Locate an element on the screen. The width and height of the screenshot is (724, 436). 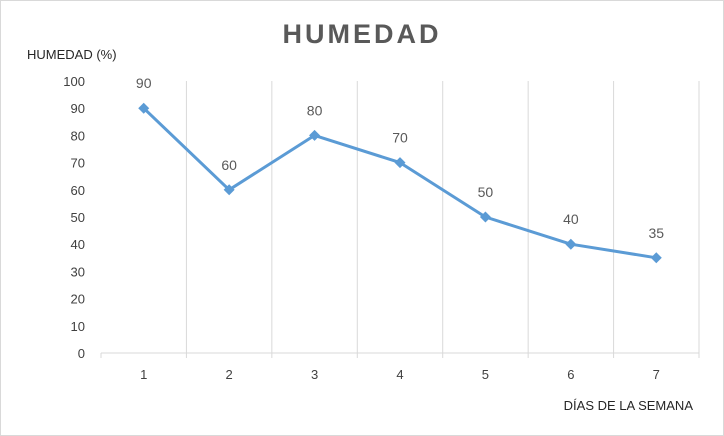
chart-title: HUMEDAD is located at coordinates (362, 34).